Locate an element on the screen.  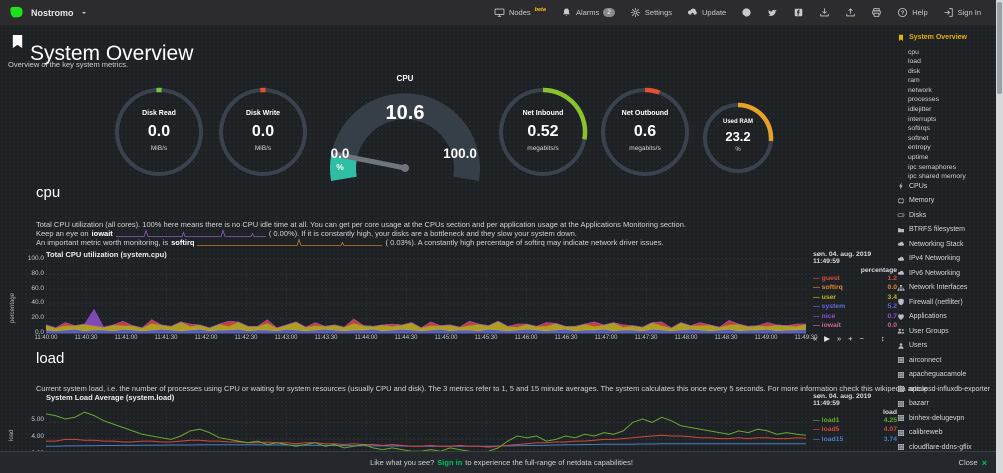
sidebar-item-cloudflare-ddns-gflix: cloudflare-ddns-gflix is located at coordinates (946, 448).